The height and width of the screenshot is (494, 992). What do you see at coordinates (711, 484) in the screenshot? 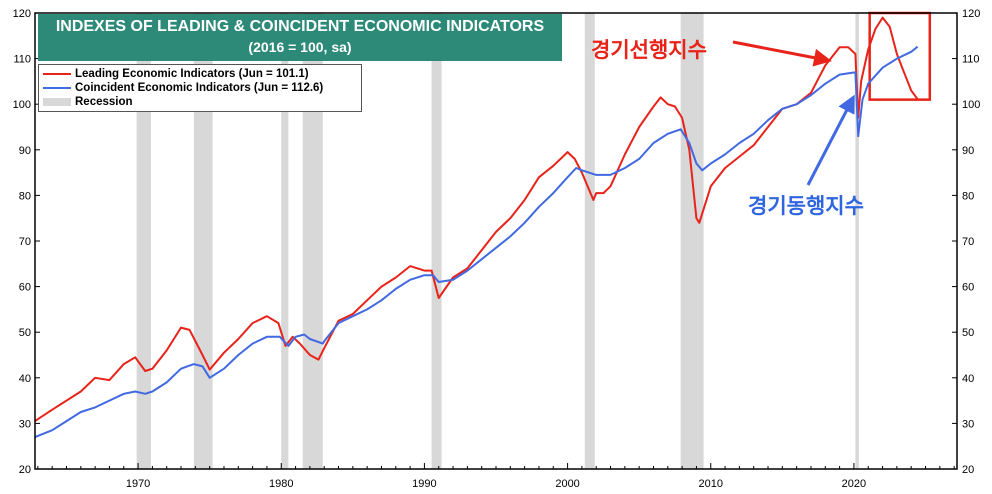
I see `x-tick-label: 2010` at bounding box center [711, 484].